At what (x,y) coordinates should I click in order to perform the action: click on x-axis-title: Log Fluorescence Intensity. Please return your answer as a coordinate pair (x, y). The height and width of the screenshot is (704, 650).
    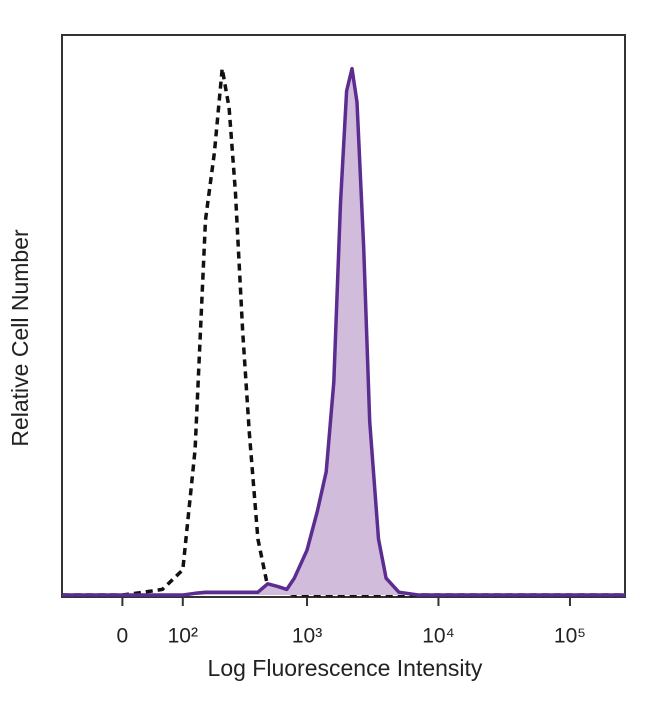
    Looking at the image, I should click on (345, 668).